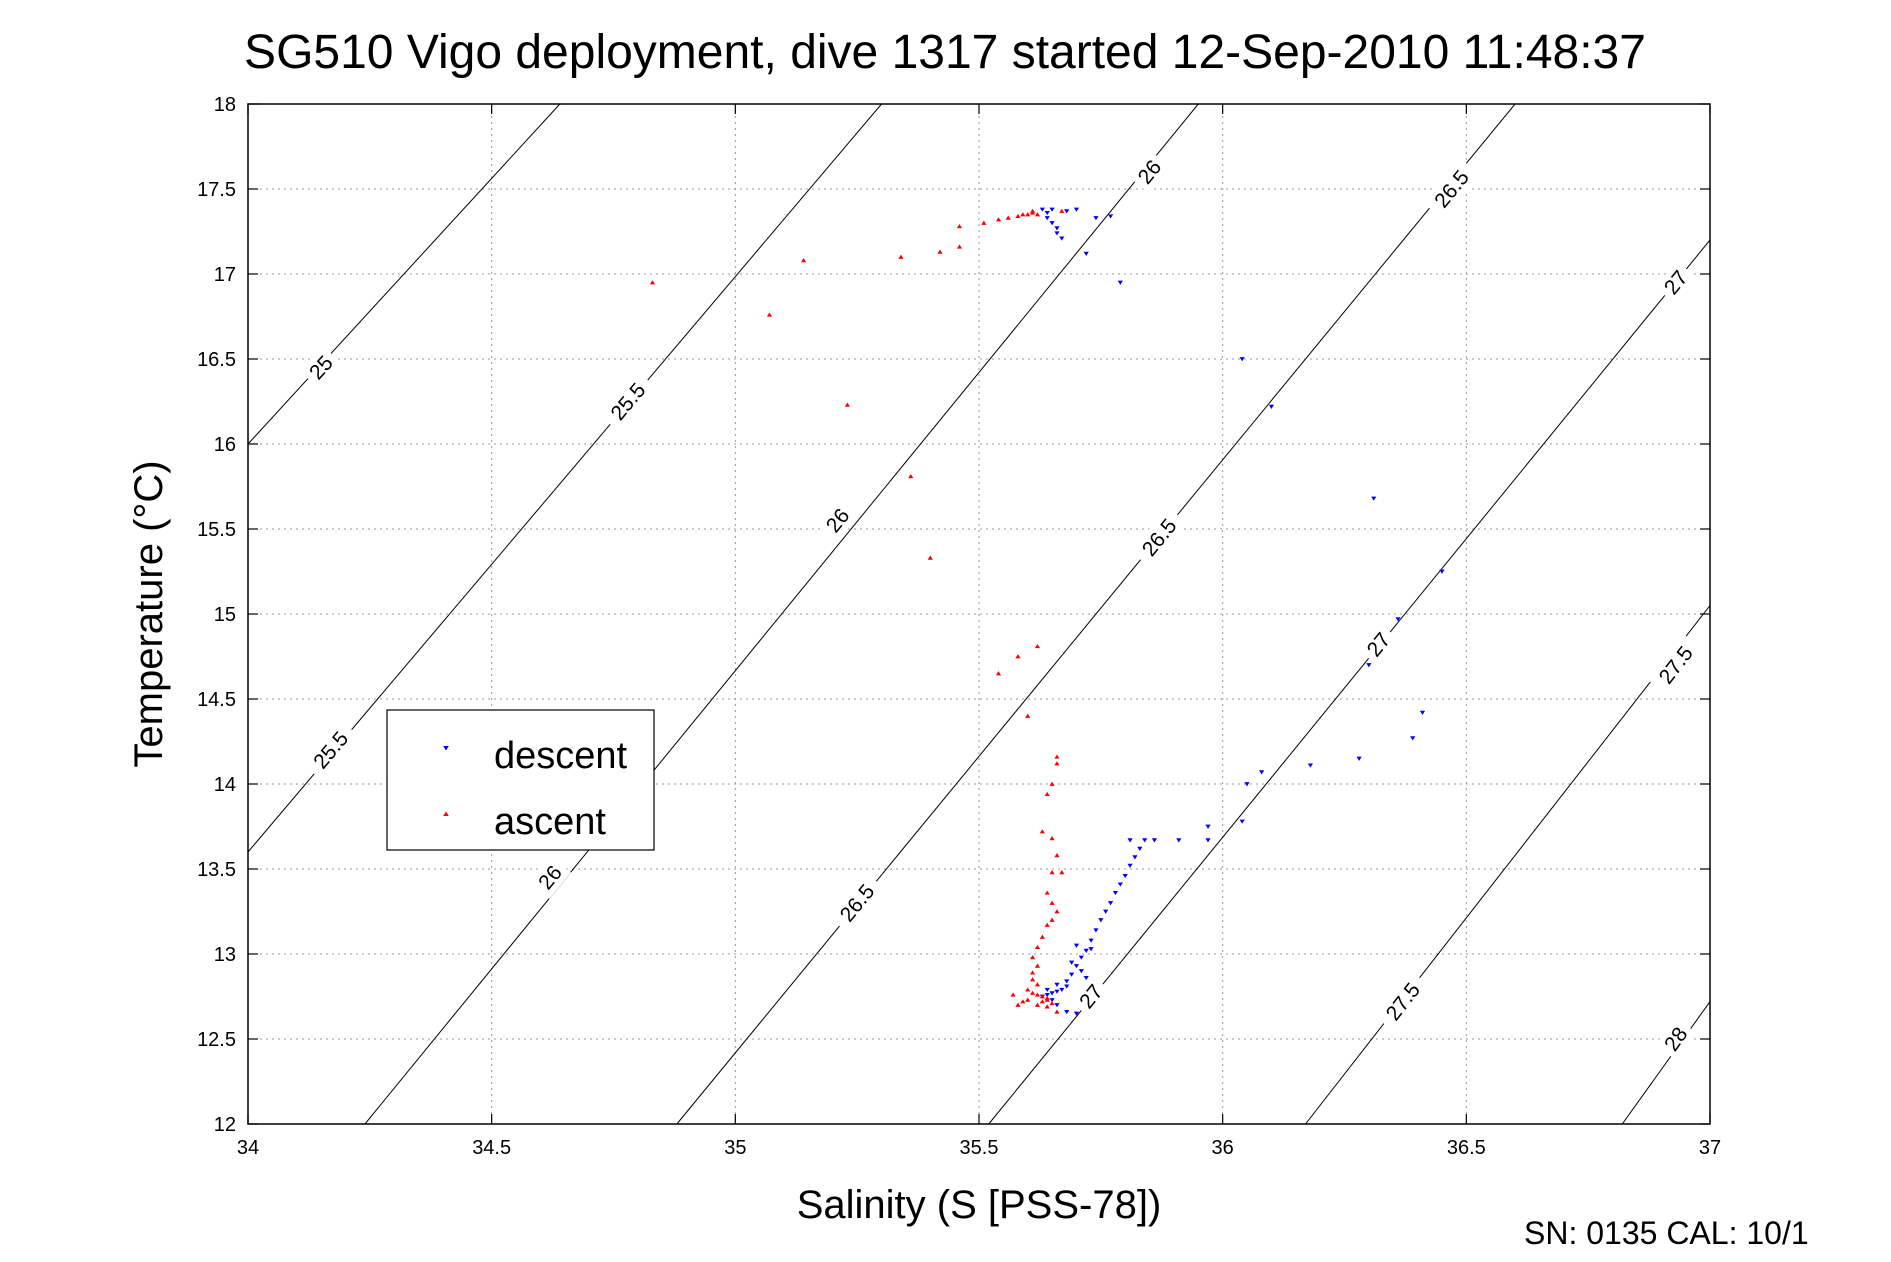  Describe the element at coordinates (1466, 1148) in the screenshot. I see `x-tick-label: 36.5` at that location.